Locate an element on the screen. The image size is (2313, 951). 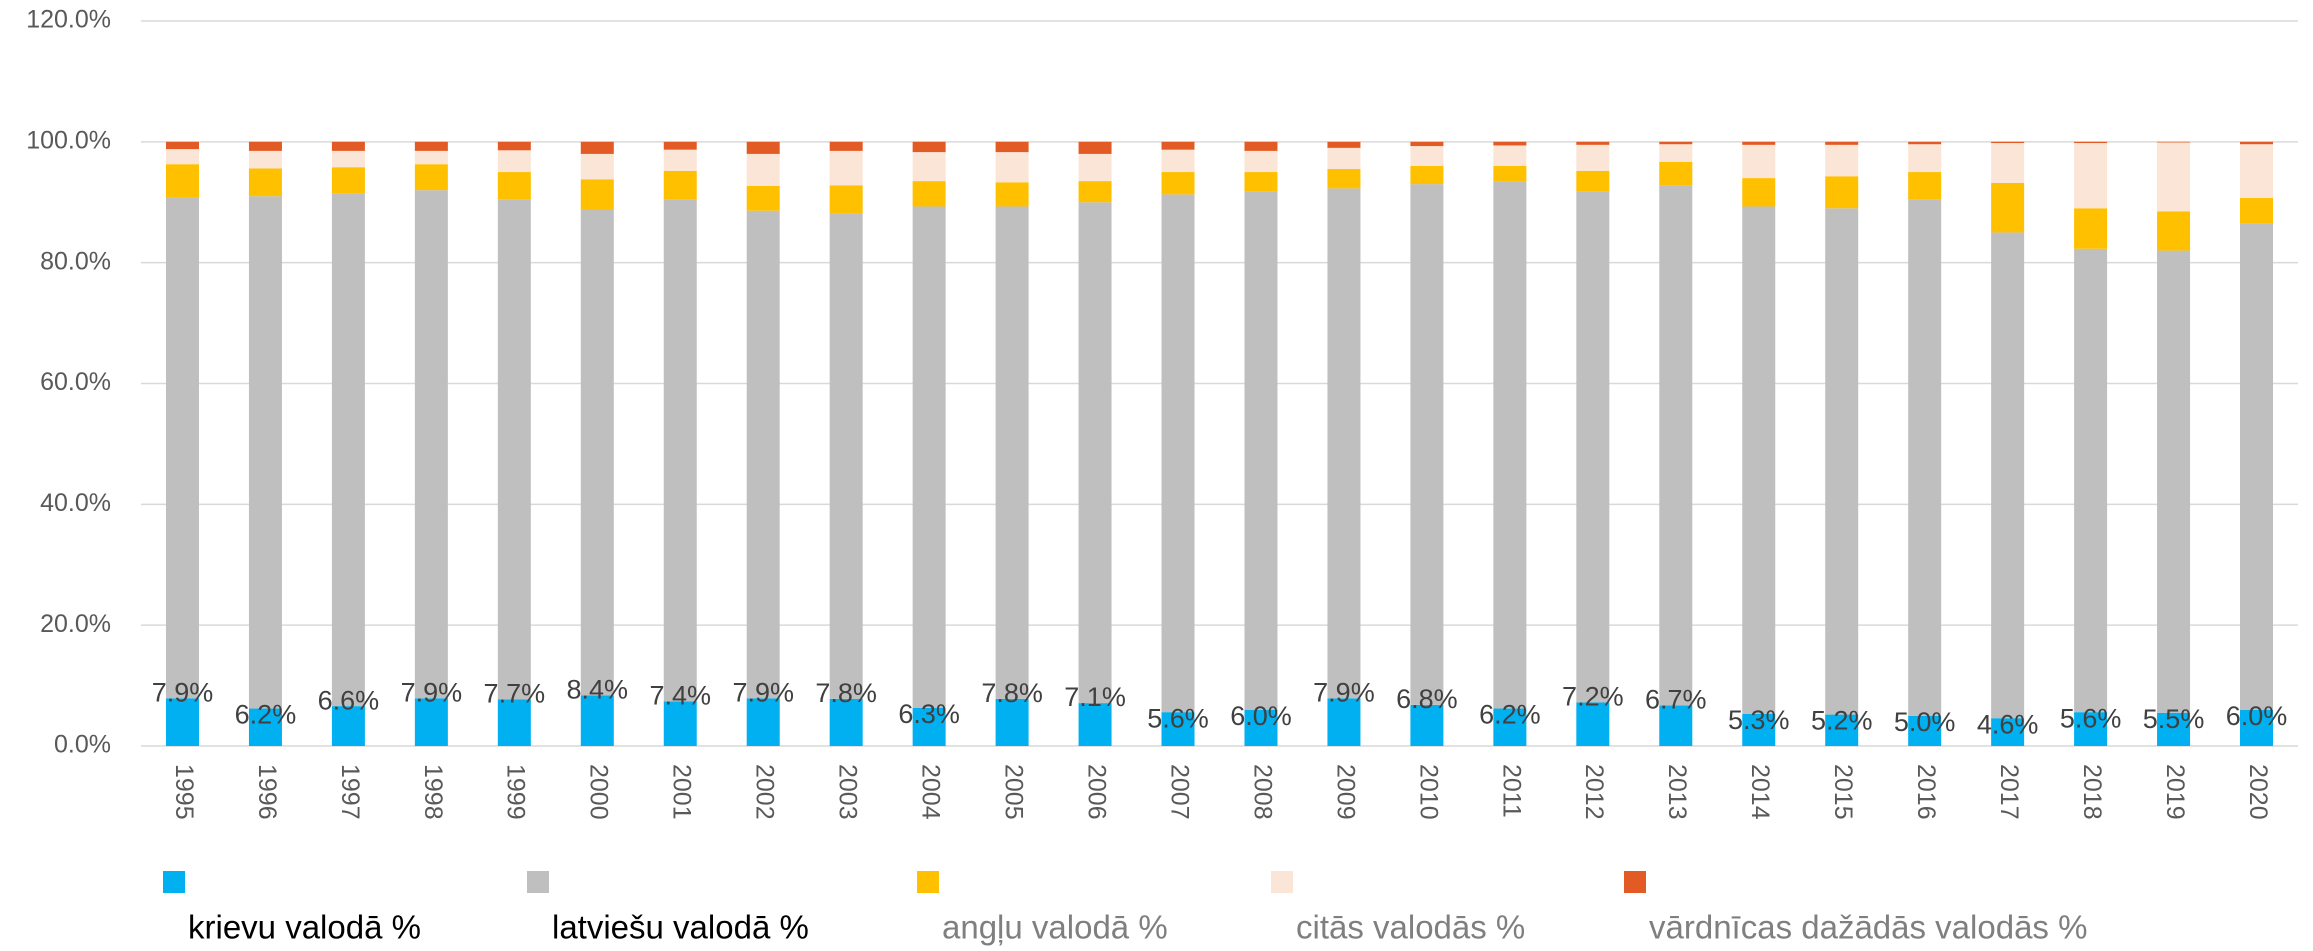
x-tick-label: 1997 is located at coordinates (350, 792).